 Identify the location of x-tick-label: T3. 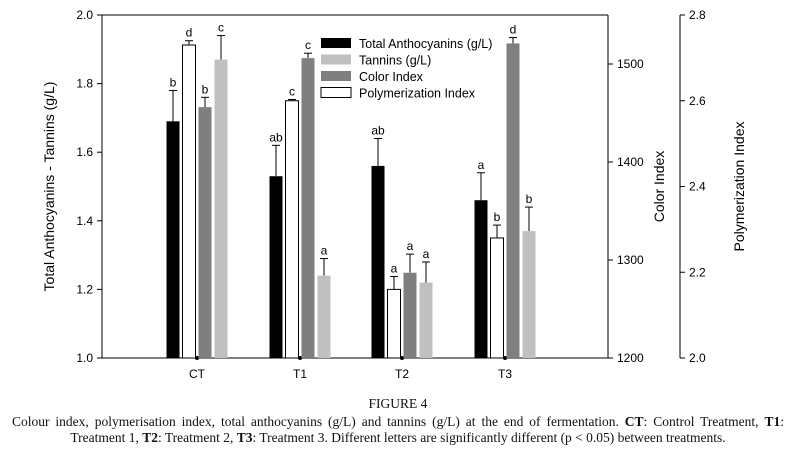
(505, 374).